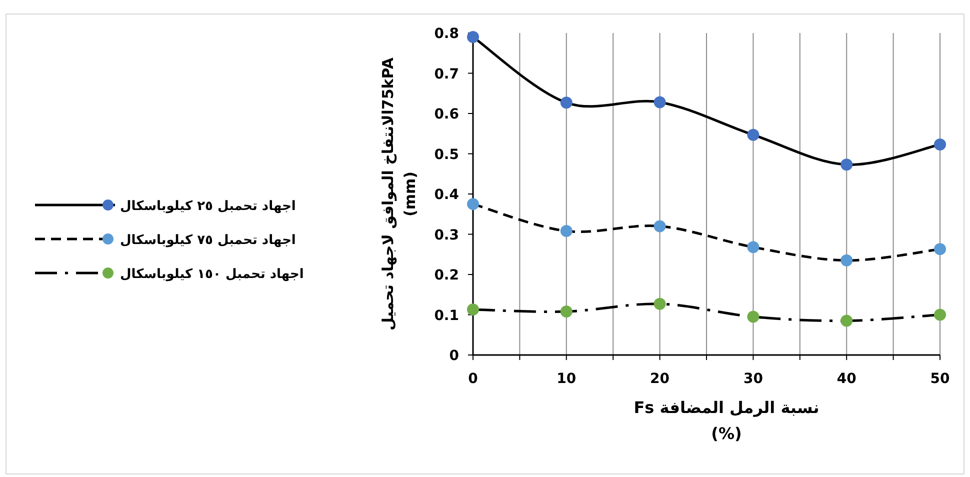 The width and height of the screenshot is (970, 477). What do you see at coordinates (446, 235) in the screenshot?
I see `y-tick-label: 0.3` at bounding box center [446, 235].